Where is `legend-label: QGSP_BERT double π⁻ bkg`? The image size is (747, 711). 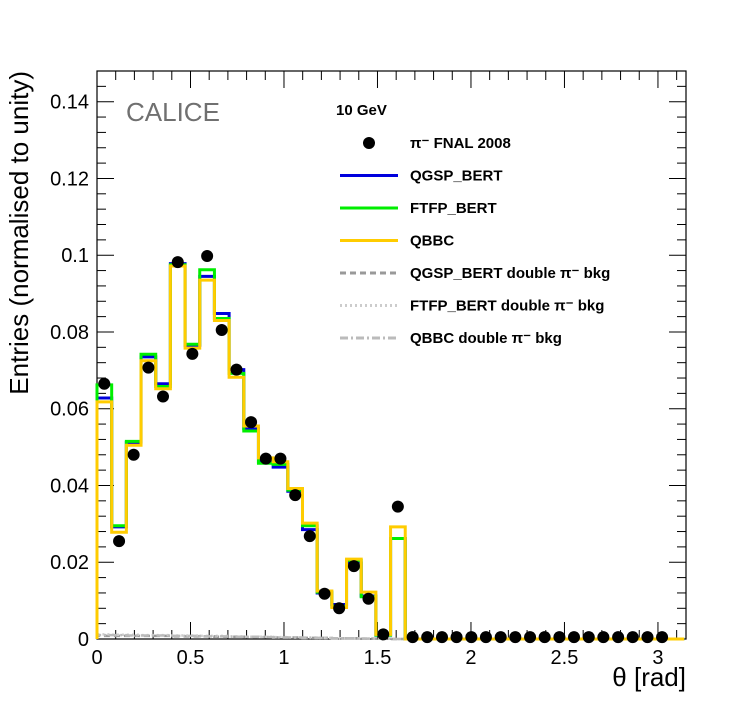
legend-label: QGSP_BERT double π⁻ bkg is located at coordinates (510, 273).